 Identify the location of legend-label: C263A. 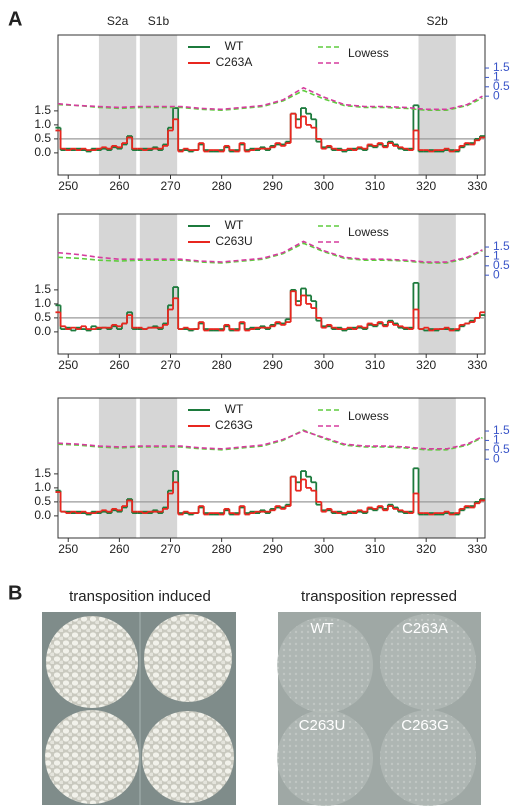
(234, 62).